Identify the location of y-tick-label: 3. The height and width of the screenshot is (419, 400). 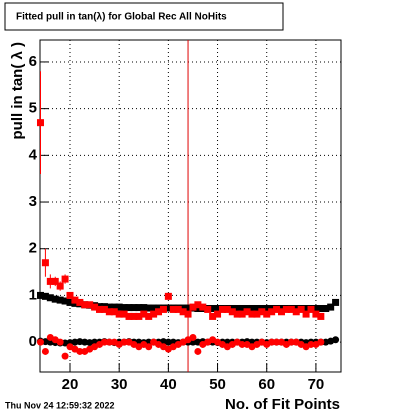
(33, 201).